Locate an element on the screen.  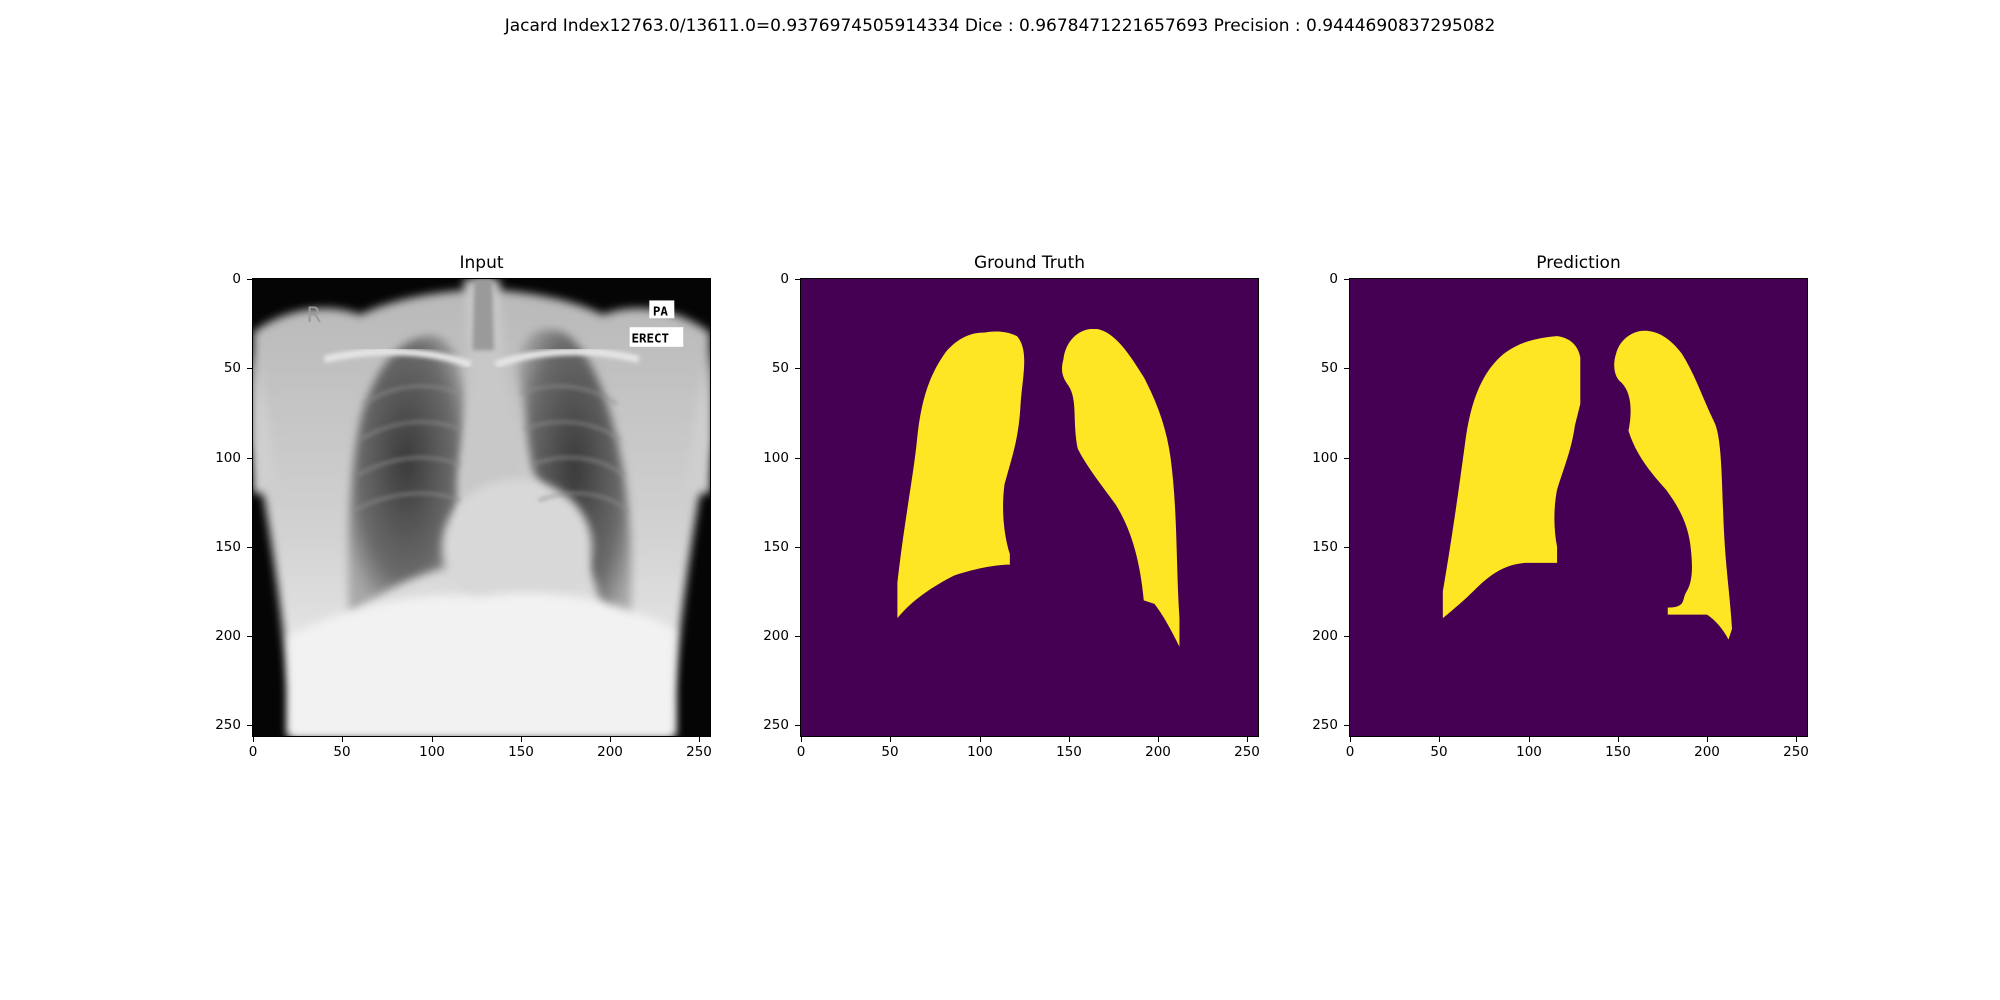
prediction-mask is located at coordinates (1578, 507).